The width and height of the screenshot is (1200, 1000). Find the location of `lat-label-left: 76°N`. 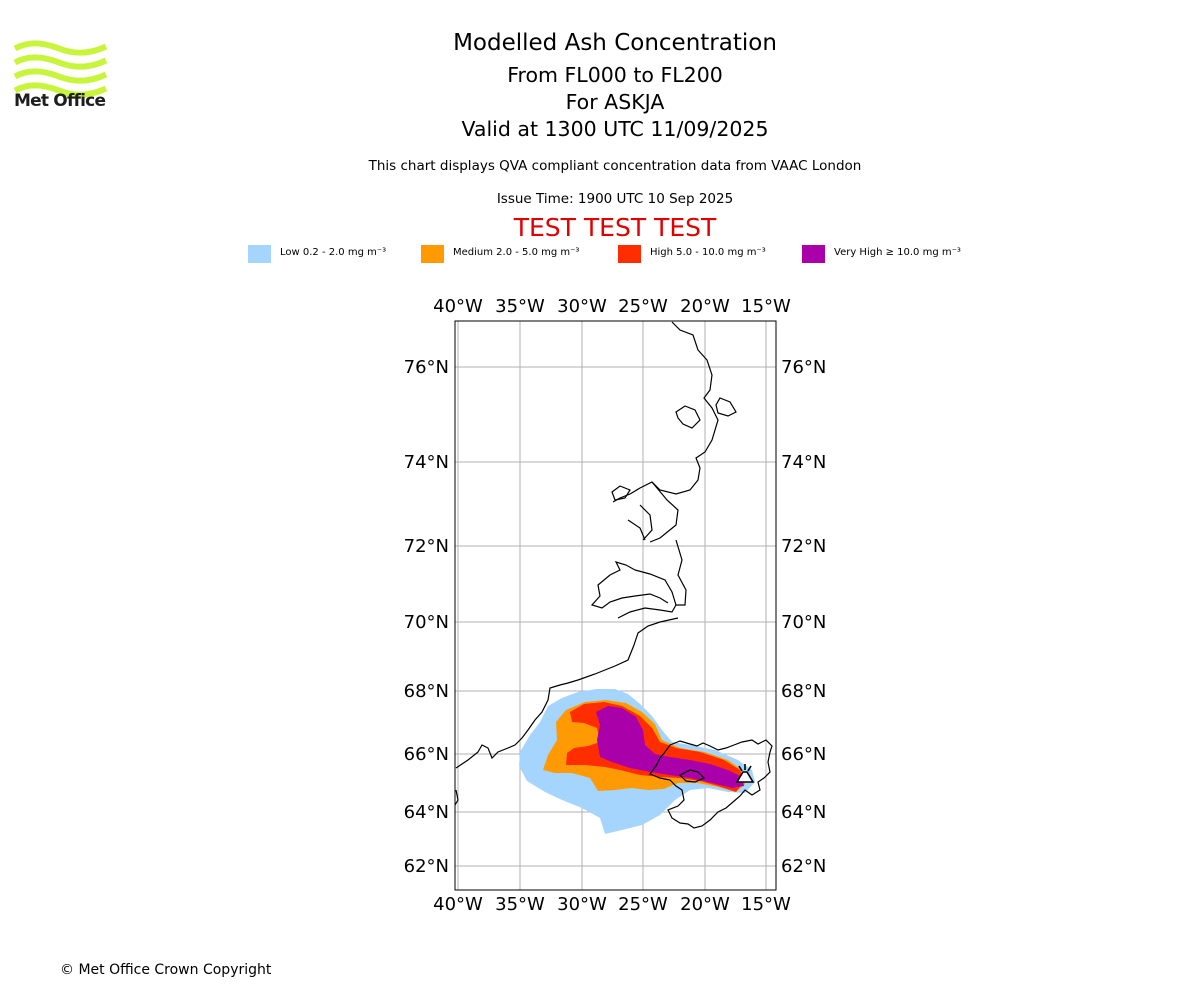

lat-label-left: 76°N is located at coordinates (426, 367).